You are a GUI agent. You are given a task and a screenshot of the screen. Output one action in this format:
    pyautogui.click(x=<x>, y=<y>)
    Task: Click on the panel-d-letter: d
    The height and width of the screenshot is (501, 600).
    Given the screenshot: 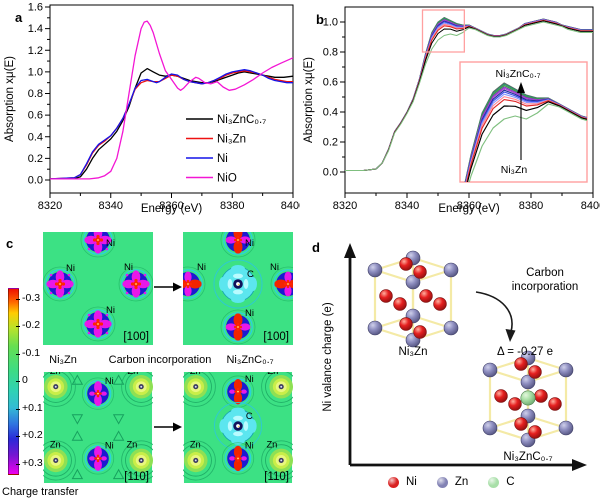 What is the action you would take?
    pyautogui.click(x=316, y=247)
    